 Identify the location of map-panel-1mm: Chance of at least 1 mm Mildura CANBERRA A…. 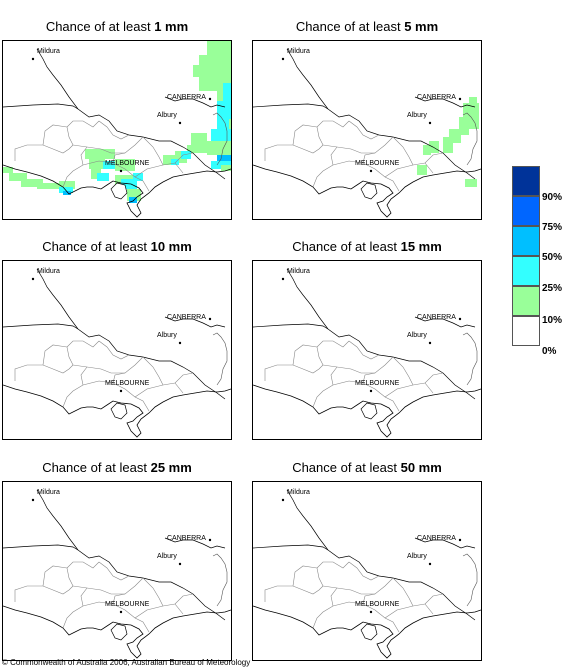
(117, 124).